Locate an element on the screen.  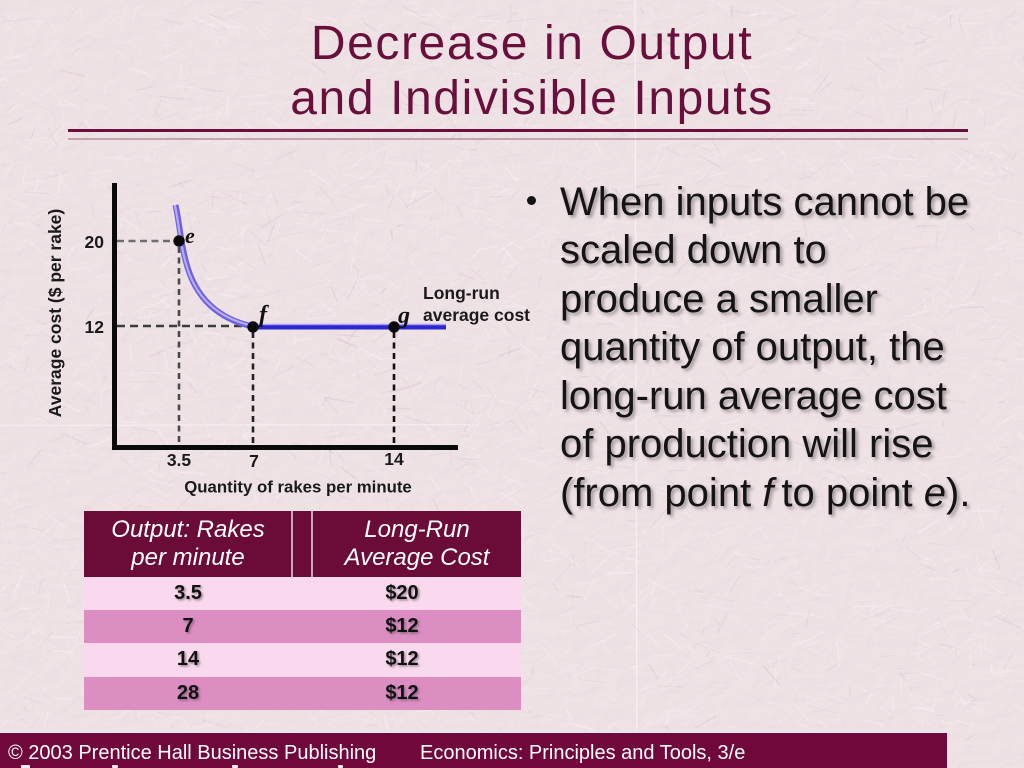
svg-text: f is located at coordinates (264, 315).